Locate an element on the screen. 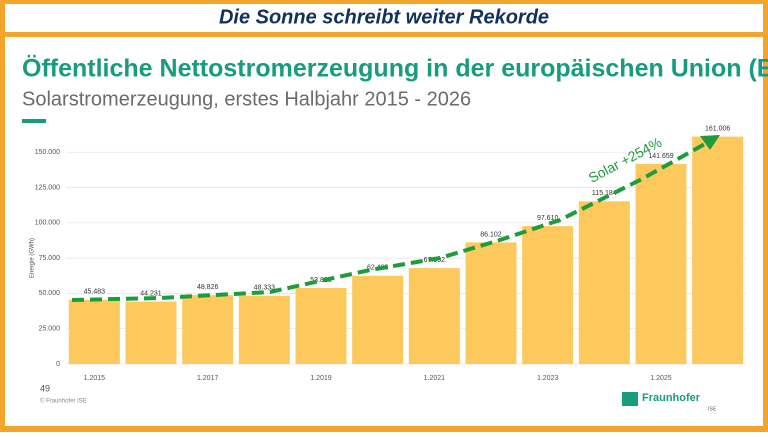  x-tick-label: 1.2017 is located at coordinates (208, 378).